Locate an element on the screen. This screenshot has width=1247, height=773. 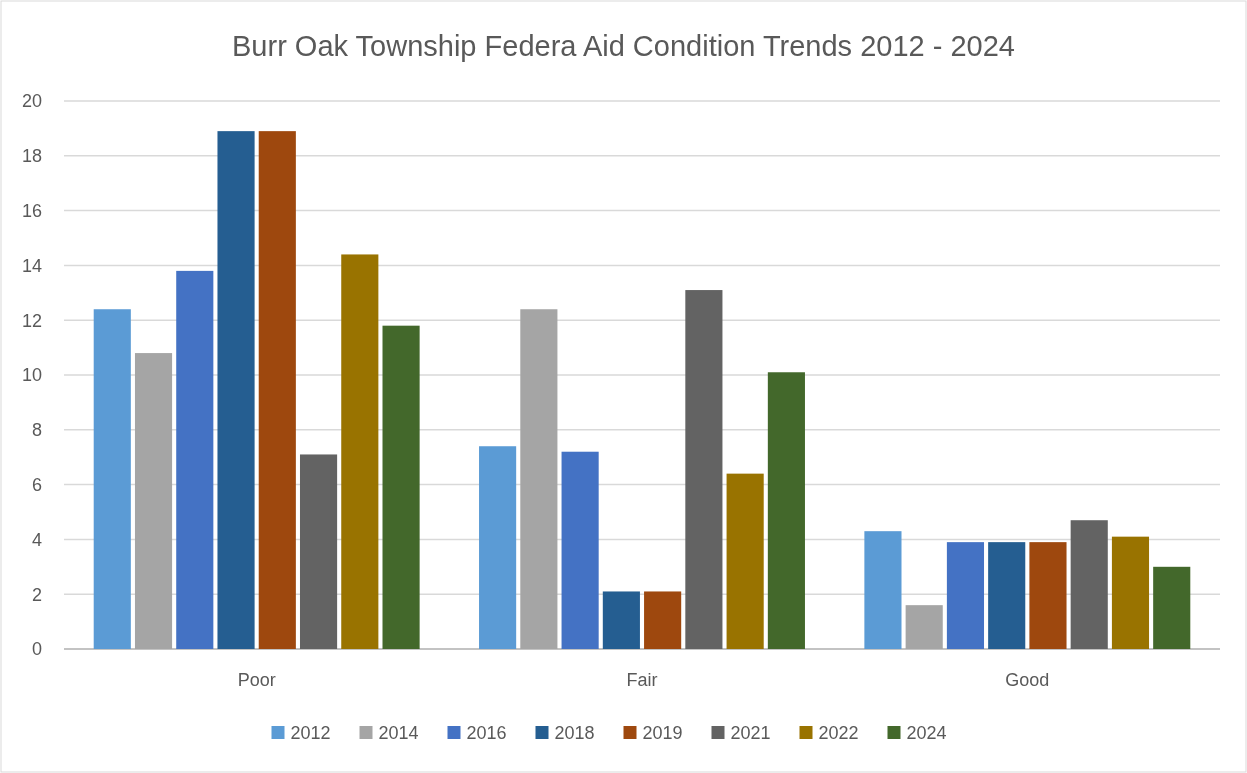
y-tick-label: 18 is located at coordinates (31, 156).